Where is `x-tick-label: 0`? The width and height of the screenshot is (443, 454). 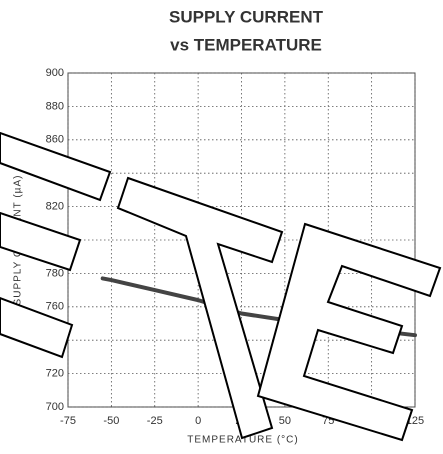
x-tick-label: 0 is located at coordinates (198, 421).